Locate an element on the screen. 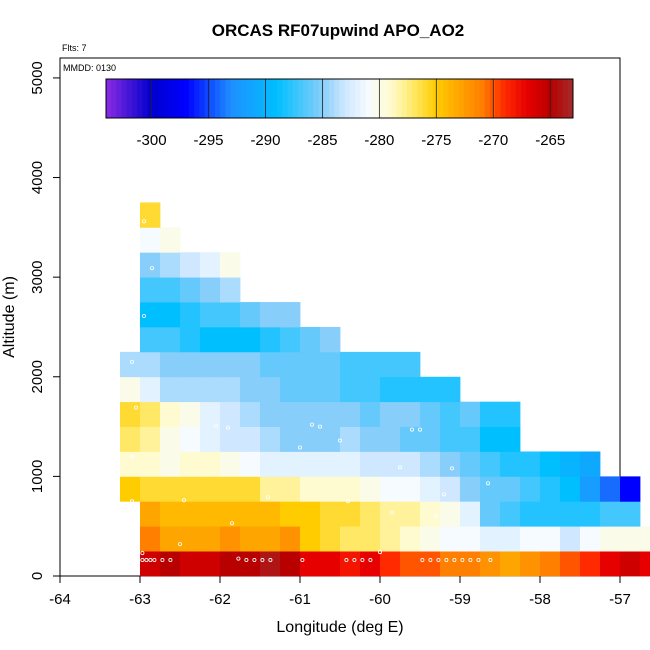  colorbar-tick-label: -300 is located at coordinates (152, 140).